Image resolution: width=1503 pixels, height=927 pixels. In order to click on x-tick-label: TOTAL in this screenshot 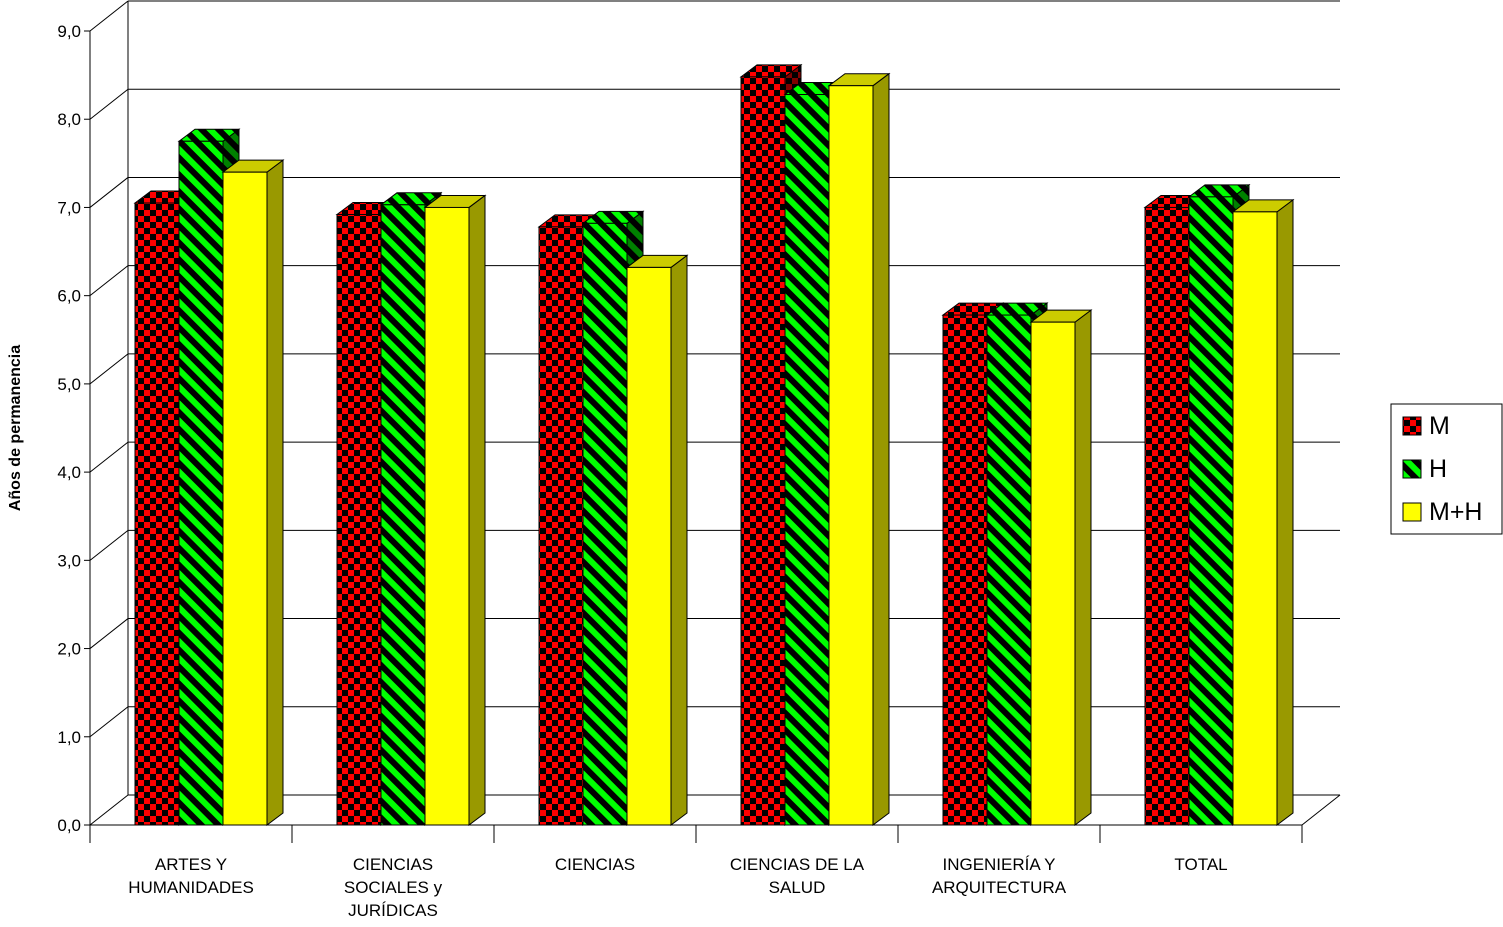, I will do `click(1200, 864)`.